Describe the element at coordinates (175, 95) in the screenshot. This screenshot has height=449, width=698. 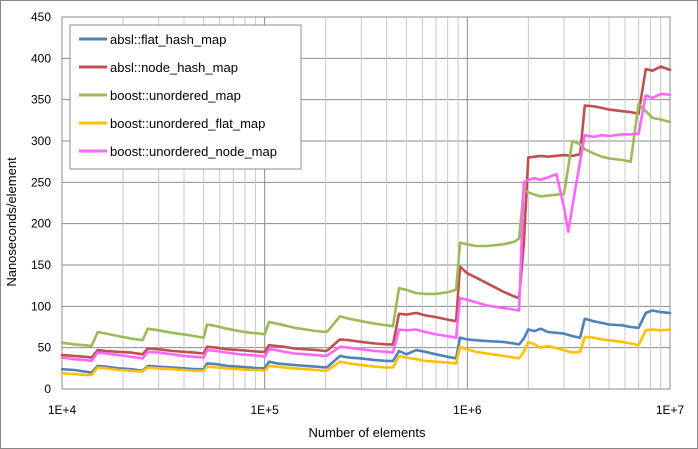
I see `legend-label-2: boost::unordered_map` at that location.